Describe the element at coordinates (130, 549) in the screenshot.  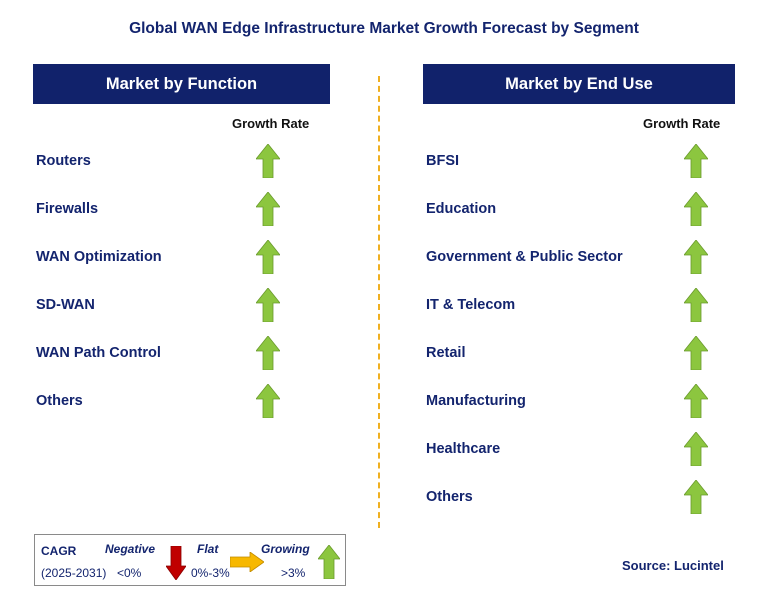
I see `legend-negative-label: Negative` at that location.